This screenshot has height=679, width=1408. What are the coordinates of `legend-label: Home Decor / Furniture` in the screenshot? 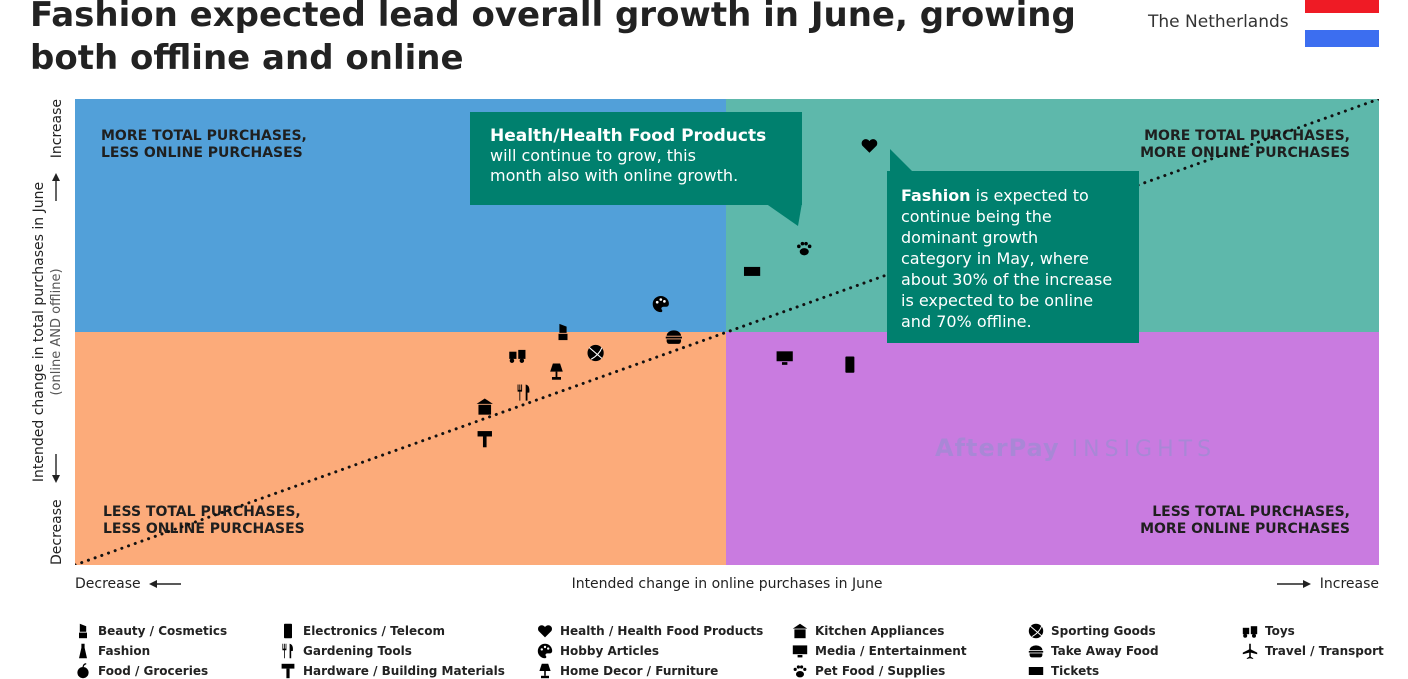 It's located at (639, 671).